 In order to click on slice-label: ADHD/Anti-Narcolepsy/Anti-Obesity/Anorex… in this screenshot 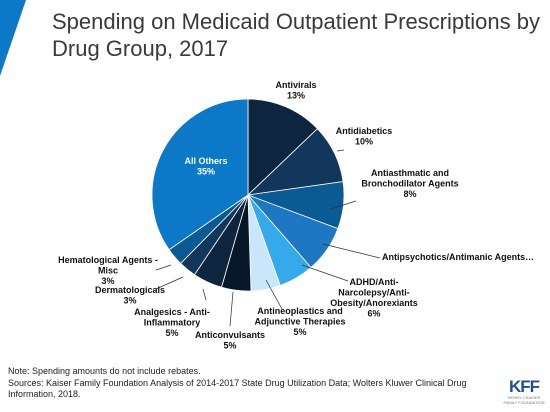, I will do `click(374, 298)`.